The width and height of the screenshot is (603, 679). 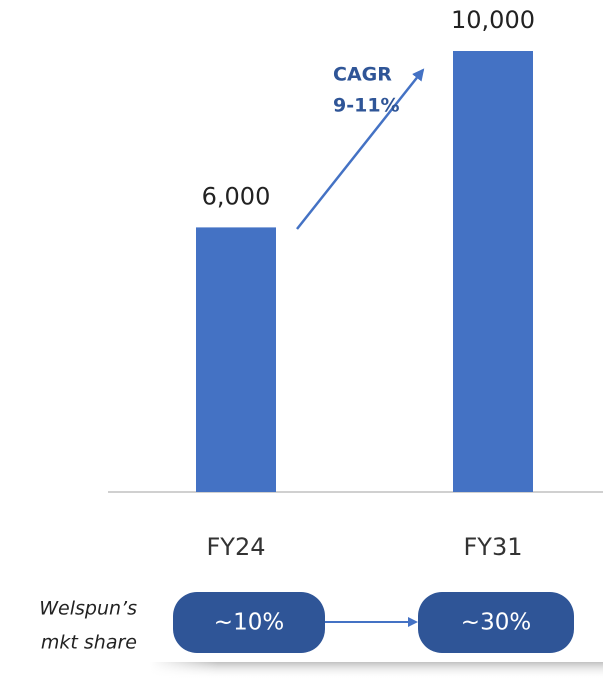 What do you see at coordinates (235, 547) in the screenshot?
I see `x-tick-label: FY24` at bounding box center [235, 547].